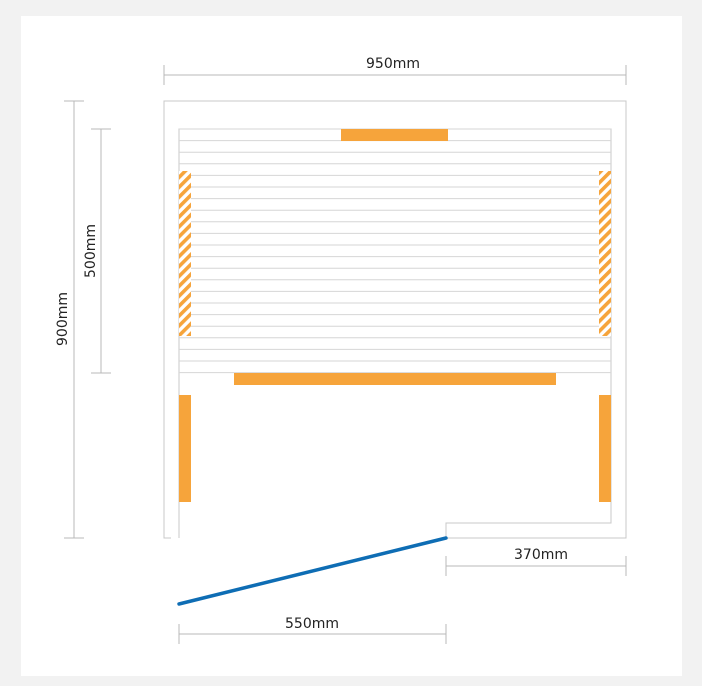 This screenshot has width=702, height=686. What do you see at coordinates (91, 251) in the screenshot?
I see `bench-height-dimension-label: 500mm` at bounding box center [91, 251].